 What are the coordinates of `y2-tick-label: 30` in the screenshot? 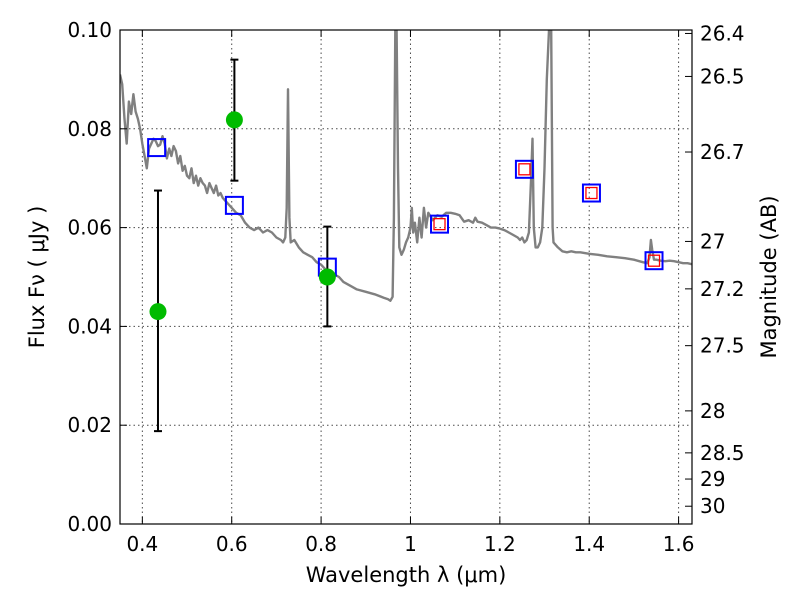 It's located at (712, 506).